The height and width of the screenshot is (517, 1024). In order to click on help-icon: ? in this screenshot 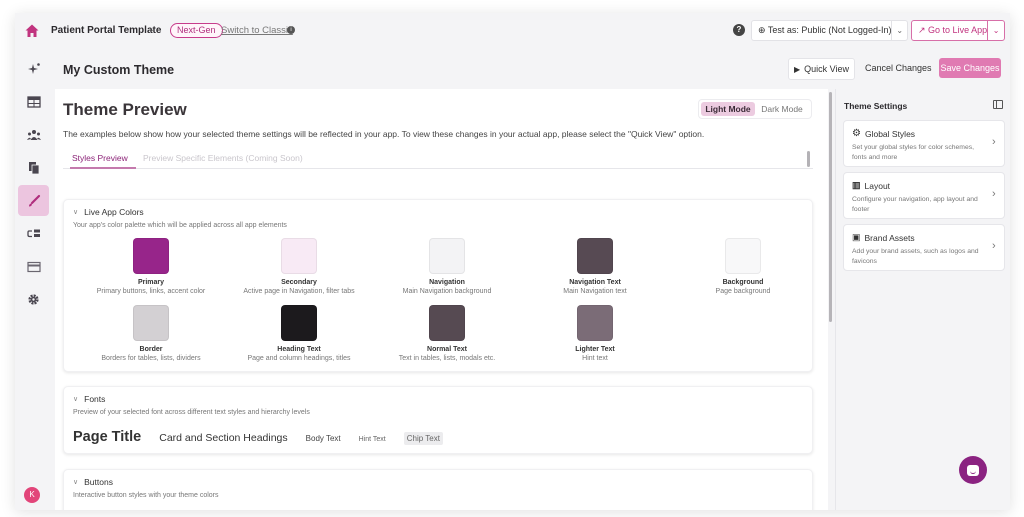, I will do `click(739, 30)`.